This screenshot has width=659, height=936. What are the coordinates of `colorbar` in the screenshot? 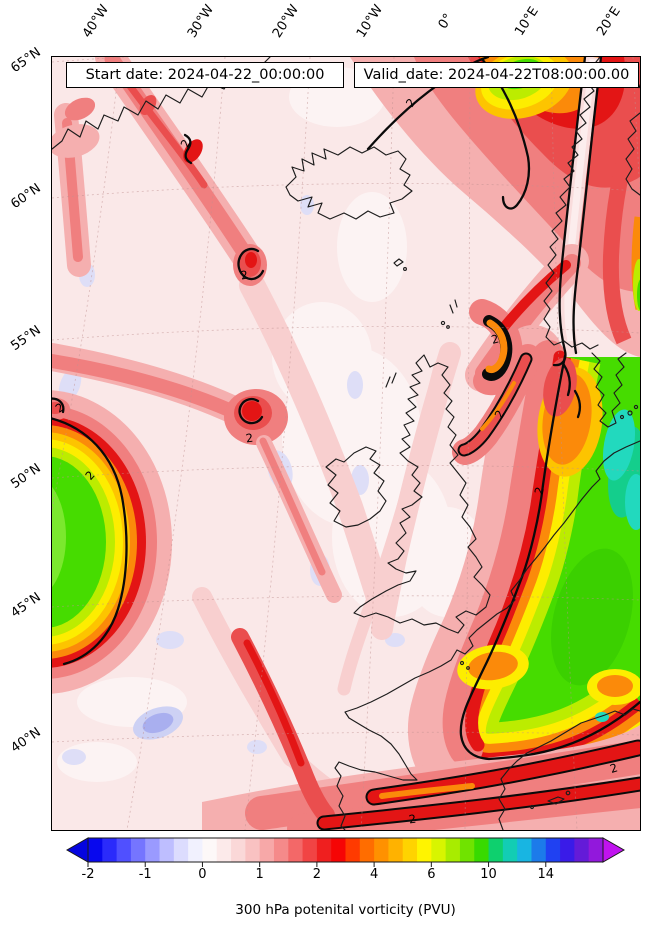 It's located at (345, 853).